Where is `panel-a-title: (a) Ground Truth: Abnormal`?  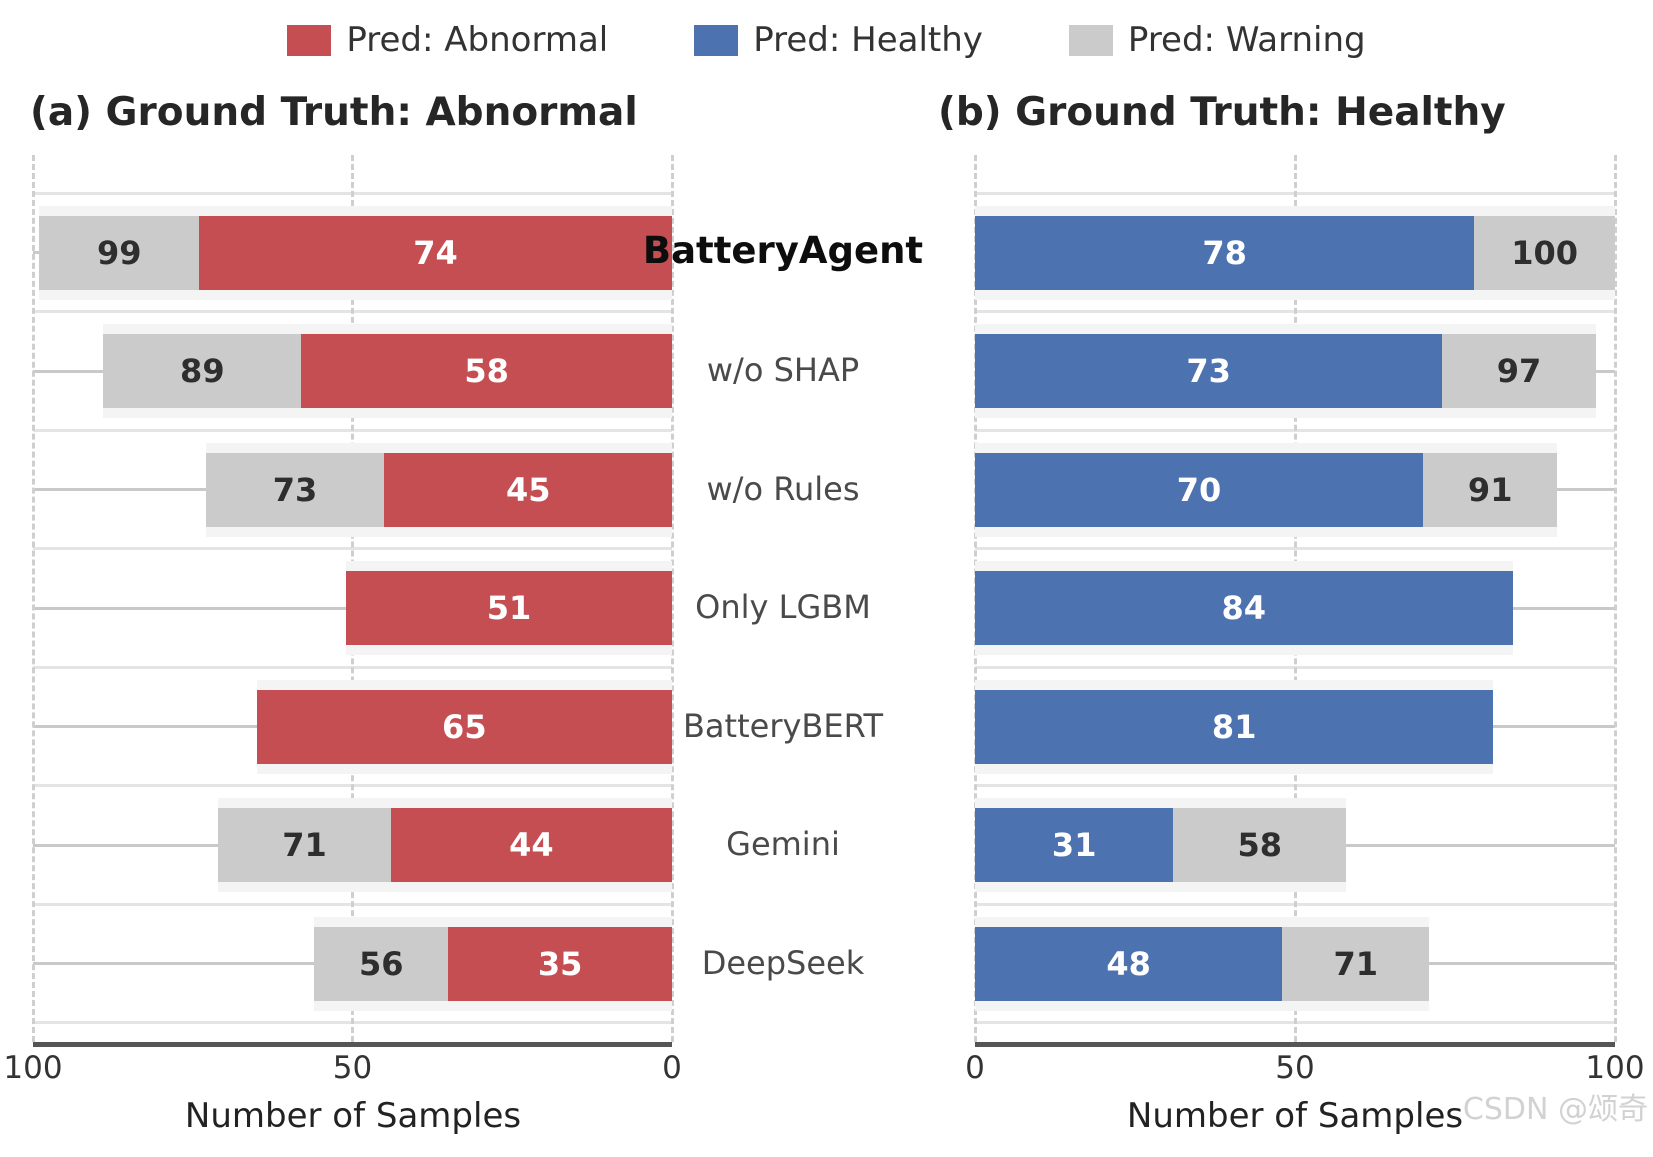
panel-a-title: (a) Ground Truth: Abnormal is located at coordinates (334, 112).